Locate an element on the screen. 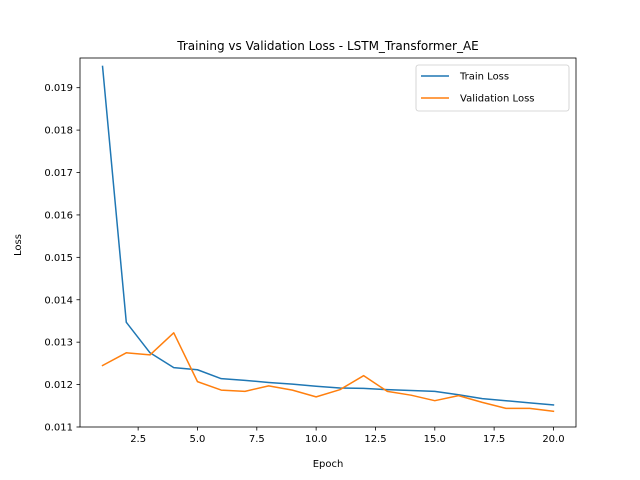  y-tick-label: 0.018 is located at coordinates (58, 131).